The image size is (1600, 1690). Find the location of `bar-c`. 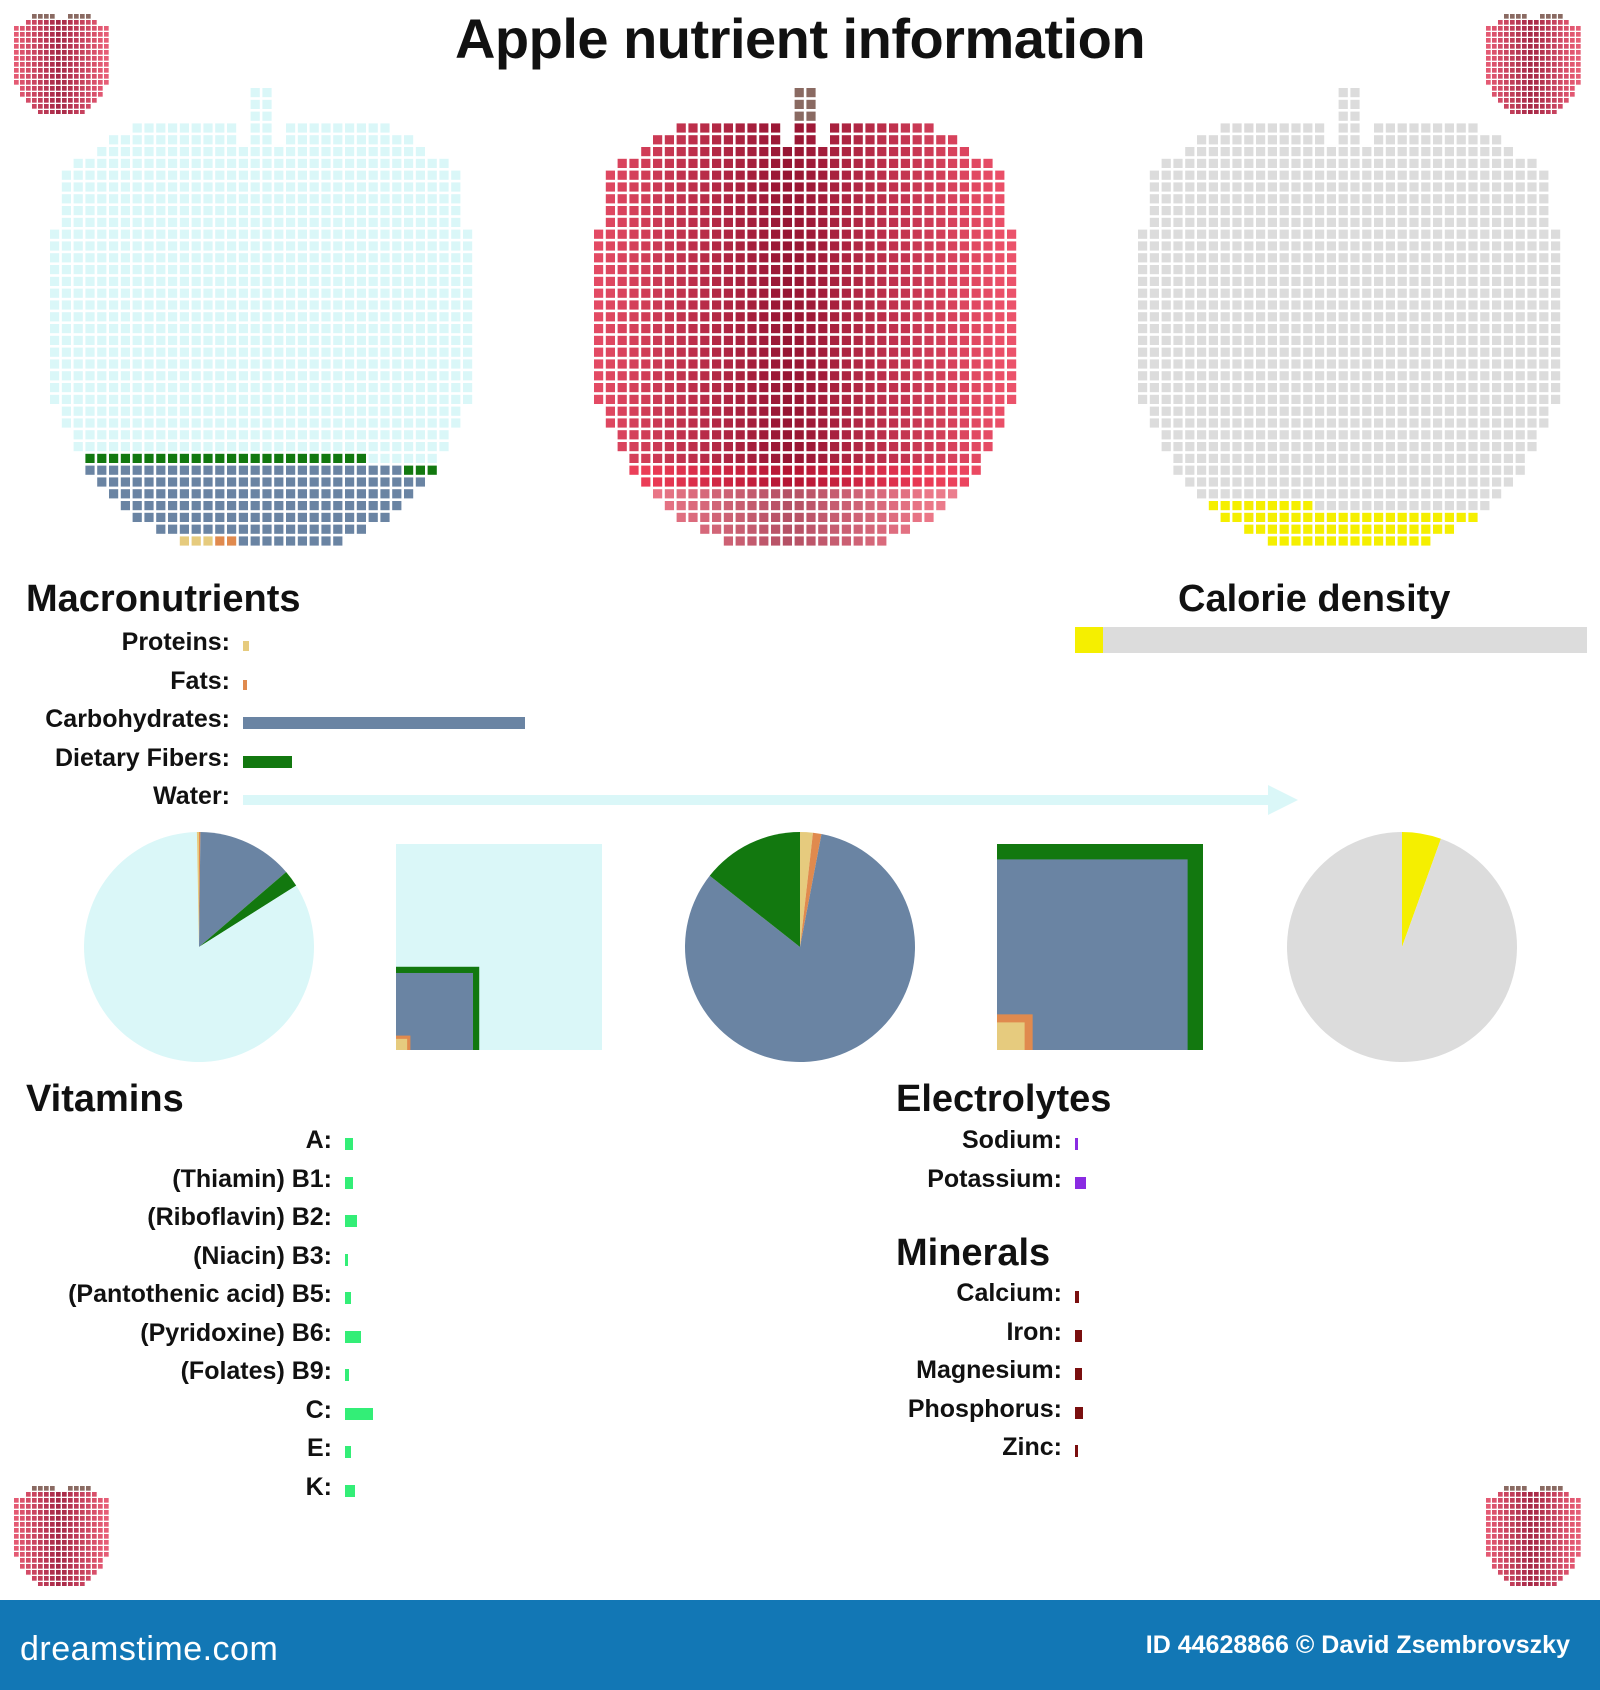

bar-c is located at coordinates (359, 1413).